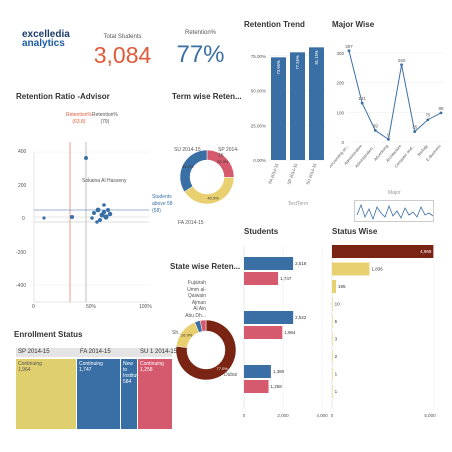  What do you see at coordinates (336, 321) in the screenshot?
I see `status-bar-label: 5` at bounding box center [336, 321].